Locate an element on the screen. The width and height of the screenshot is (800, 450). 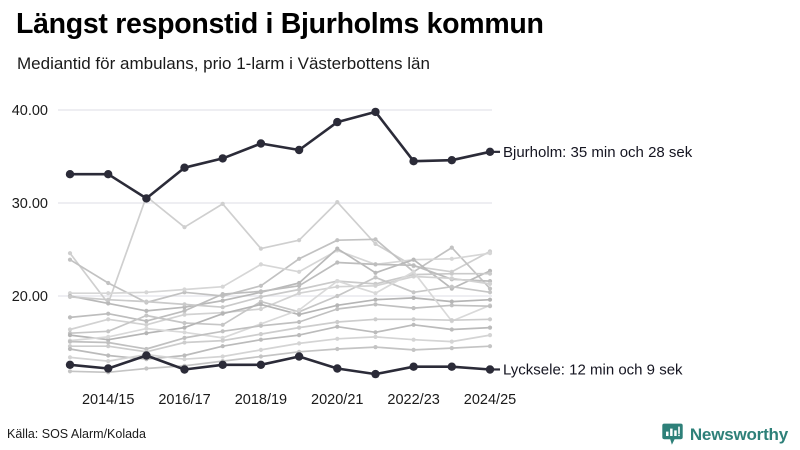
x-axis-tick-label: 2018/19 is located at coordinates (261, 400).